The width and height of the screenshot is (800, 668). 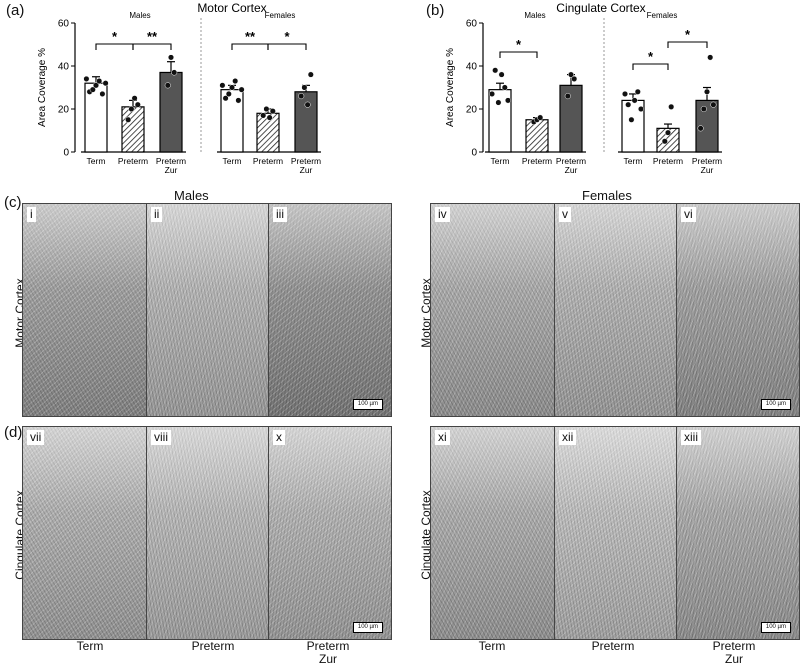 I want to click on micrograph-panel-iv: iv, so click(x=493, y=310).